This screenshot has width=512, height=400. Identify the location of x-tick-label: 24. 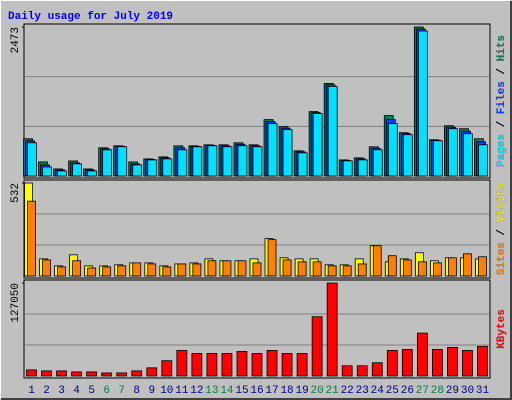
(378, 391).